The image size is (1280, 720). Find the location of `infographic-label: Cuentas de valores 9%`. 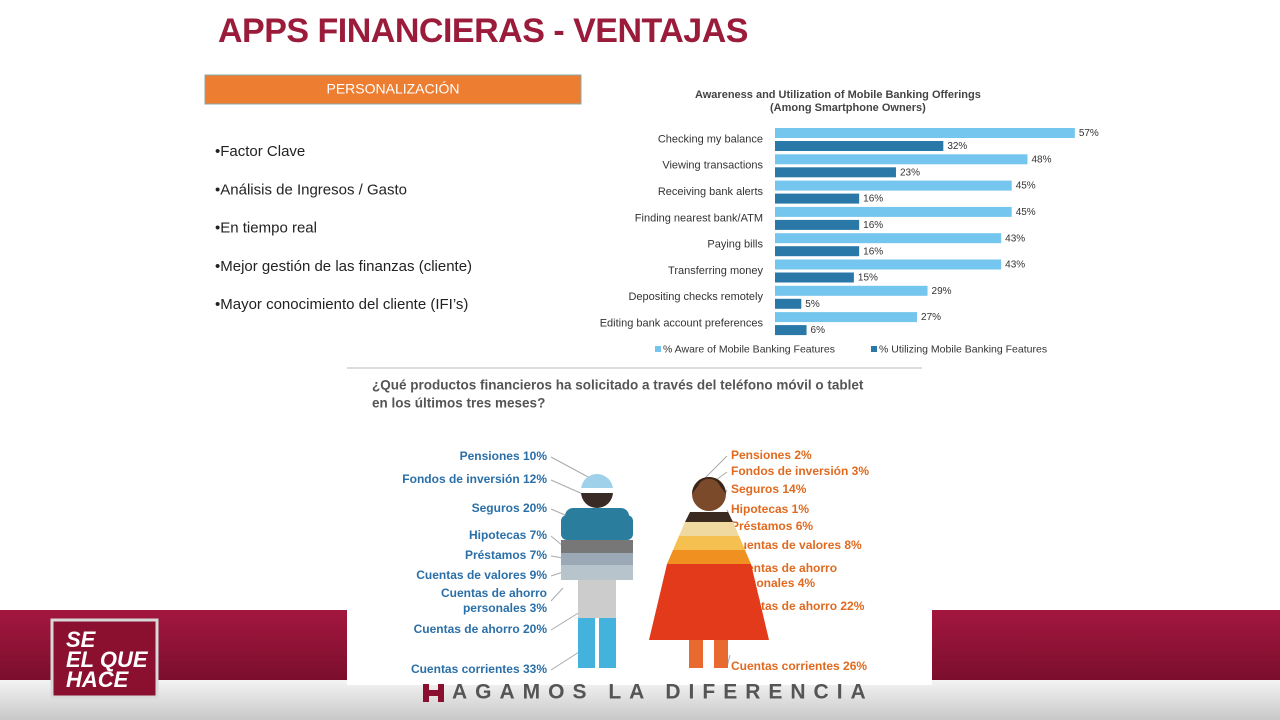

infographic-label: Cuentas de valores 9% is located at coordinates (481, 575).